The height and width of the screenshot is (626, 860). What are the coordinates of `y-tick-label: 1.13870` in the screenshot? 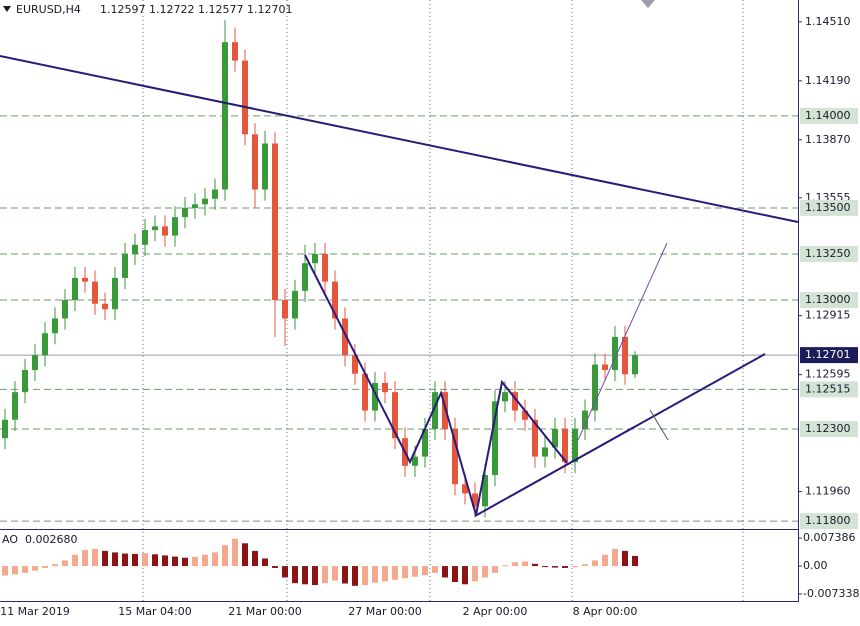 It's located at (828, 139).